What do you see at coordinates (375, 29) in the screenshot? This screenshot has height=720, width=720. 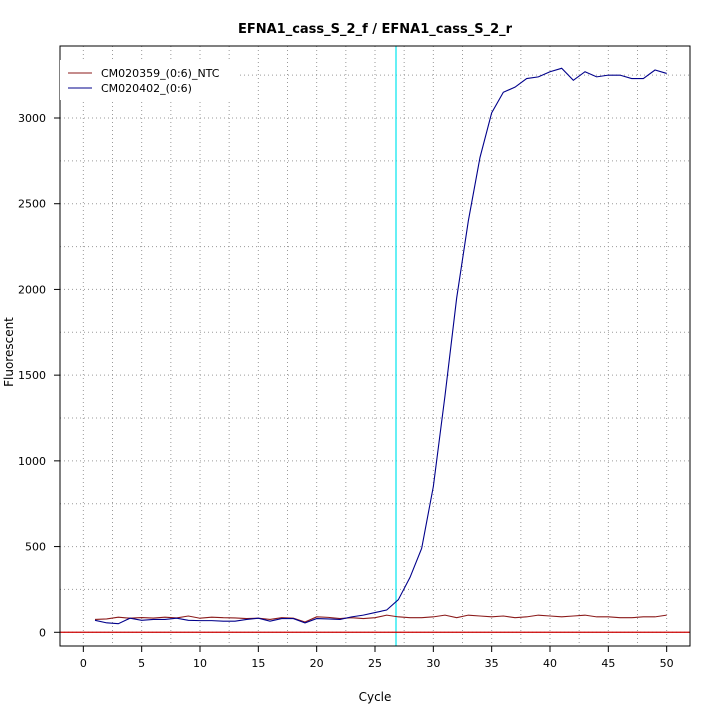 I see `chart-title: EFNA1_cass_S_2_f / EFNA1_cass_S_2_r` at bounding box center [375, 29].